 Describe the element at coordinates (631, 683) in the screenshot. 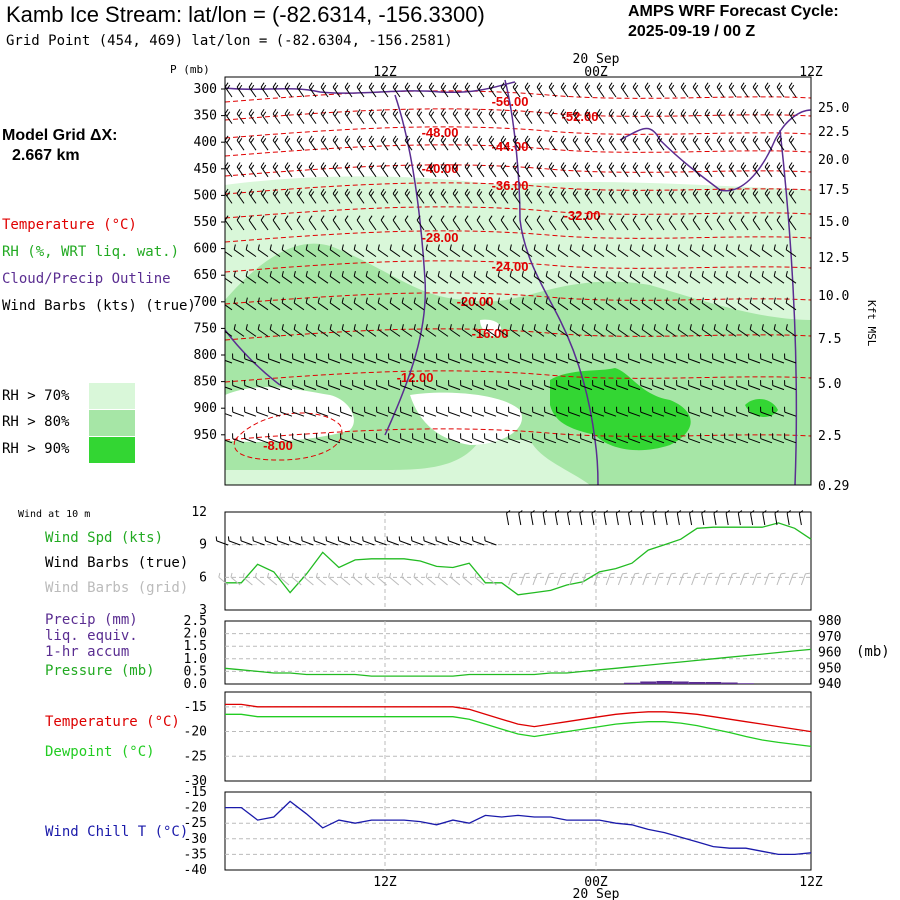

I see `precip-bar` at that location.